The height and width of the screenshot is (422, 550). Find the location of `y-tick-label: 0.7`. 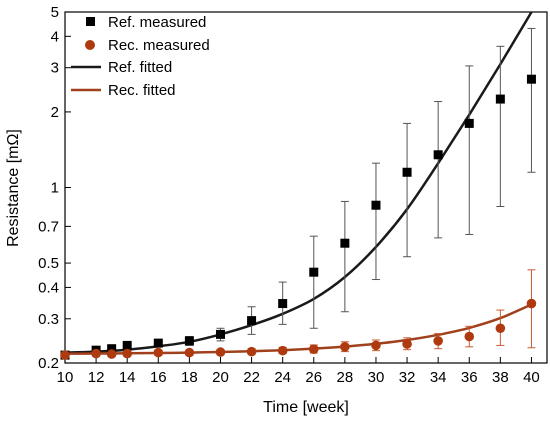

y-tick-label: 0.7 is located at coordinates (48, 226).